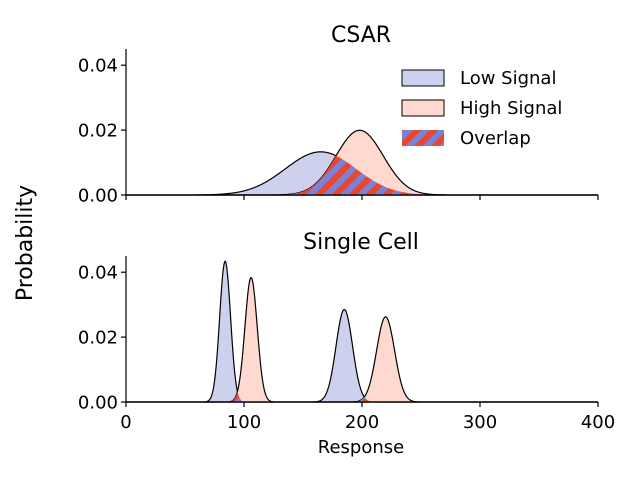 This screenshot has width=640, height=480. I want to click on single-cell-y-tick-label: 0.00, so click(98, 403).